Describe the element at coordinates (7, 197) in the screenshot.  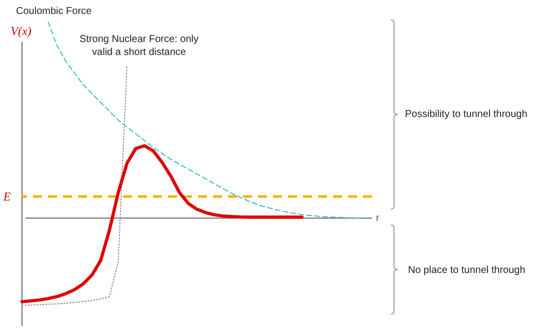
I see `ref-line-label: E` at that location.